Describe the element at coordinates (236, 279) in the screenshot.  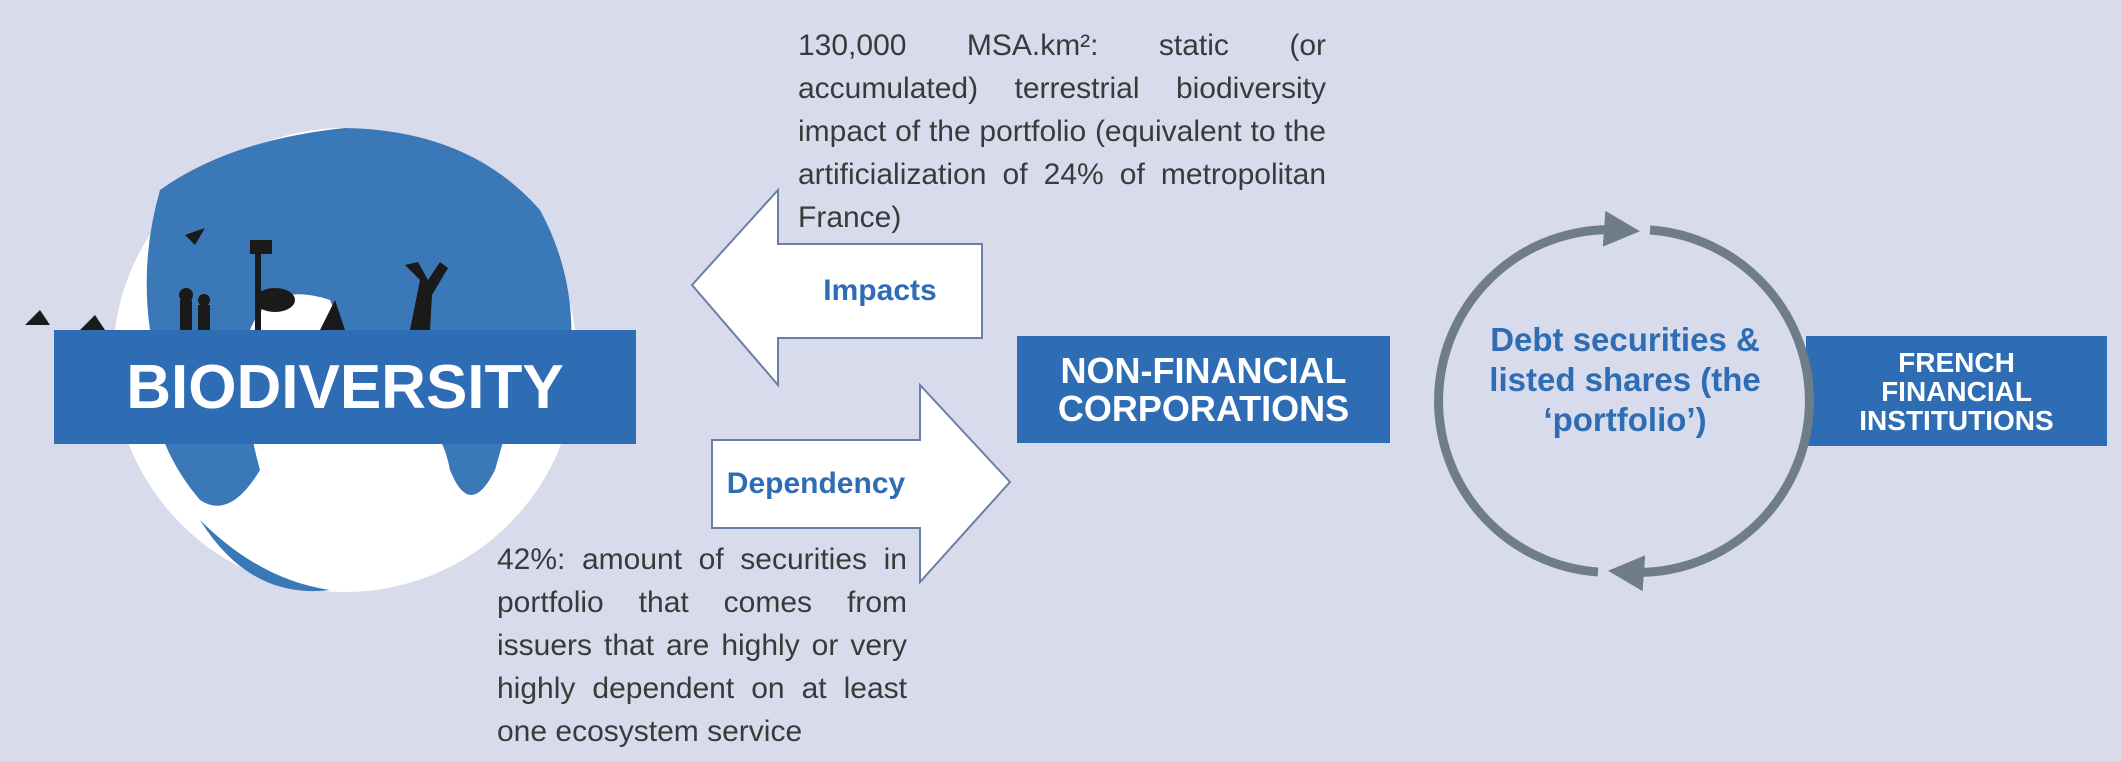
I see `silhouettes` at that location.